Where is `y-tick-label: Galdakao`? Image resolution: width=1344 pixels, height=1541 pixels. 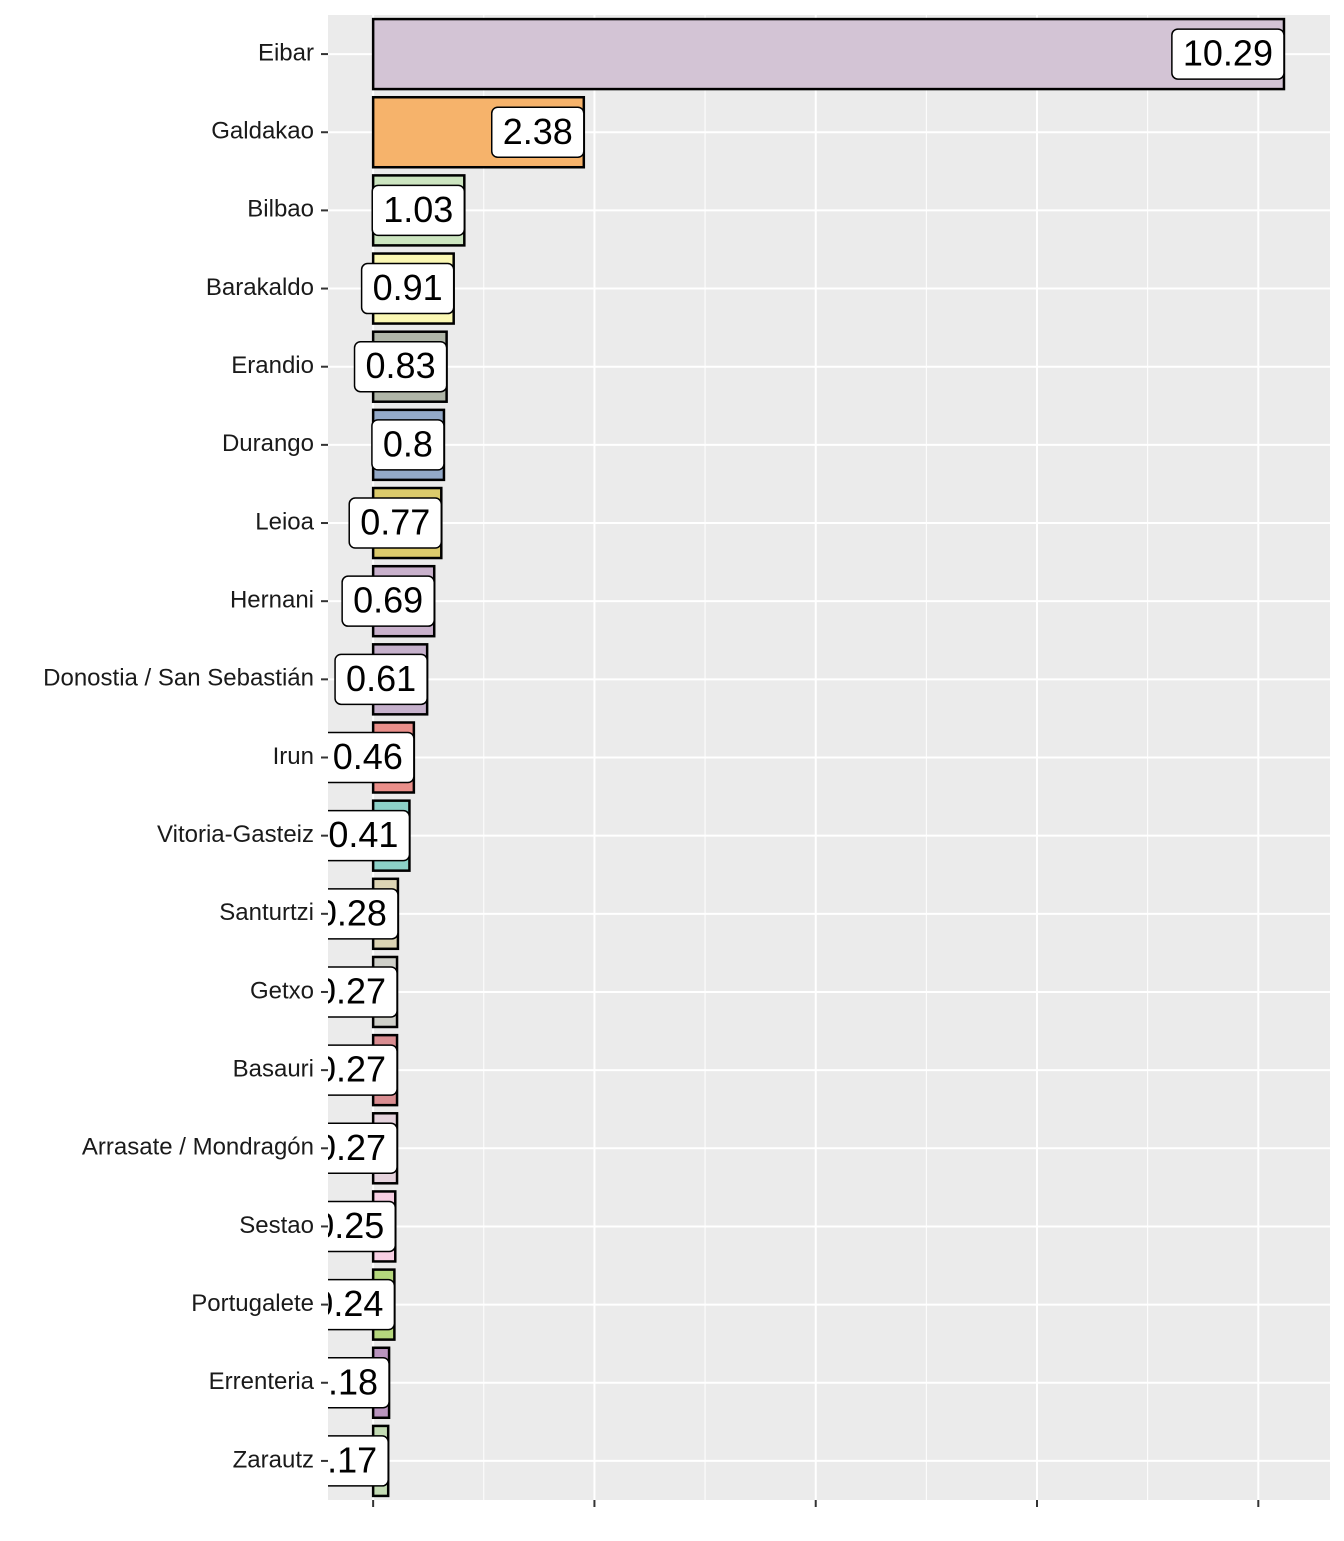 y-tick-label: Galdakao is located at coordinates (262, 131).